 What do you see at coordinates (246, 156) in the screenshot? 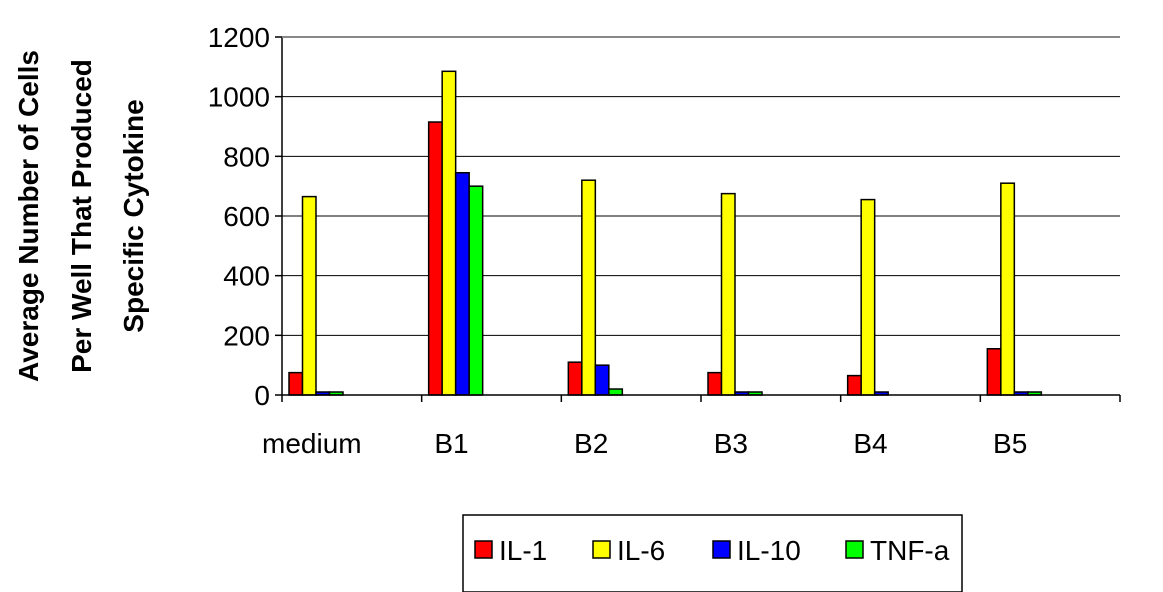
I see `y-tick-label: 800` at bounding box center [246, 156].